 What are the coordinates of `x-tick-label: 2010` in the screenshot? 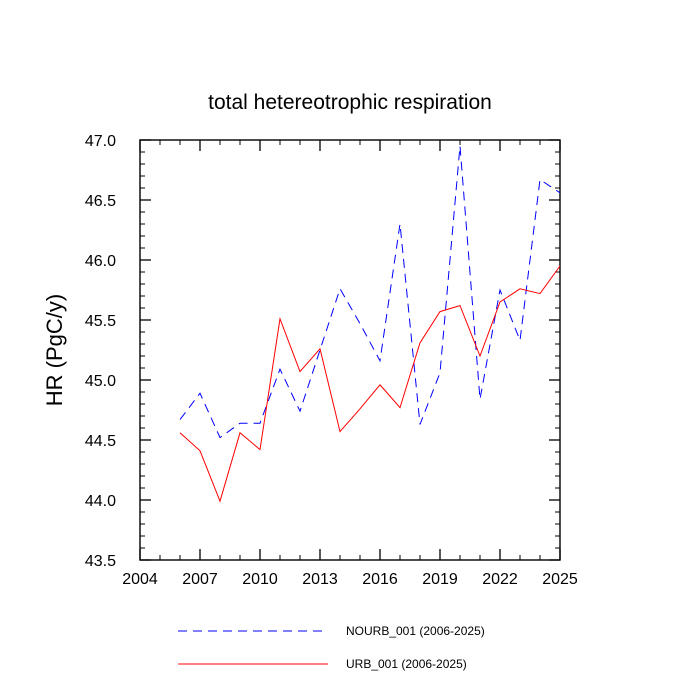 It's located at (260, 579).